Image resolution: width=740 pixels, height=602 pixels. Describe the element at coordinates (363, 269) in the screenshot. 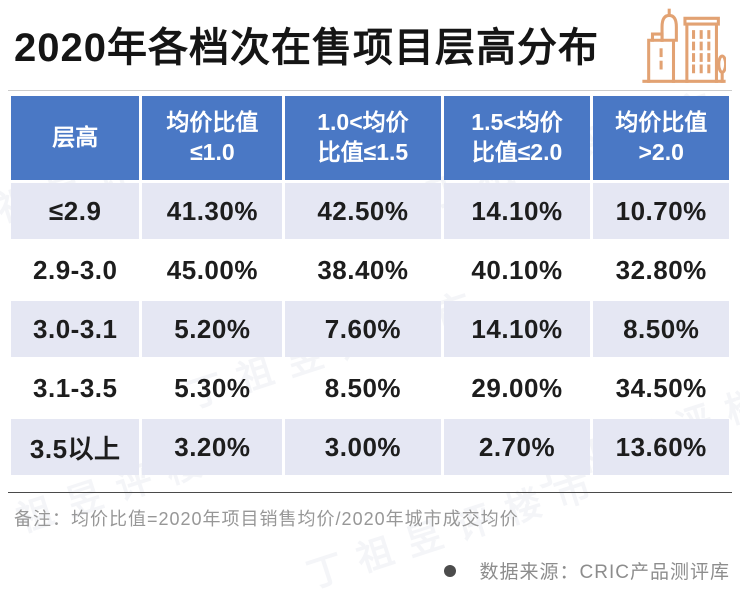

I see `data-cell: 38.40%` at that location.